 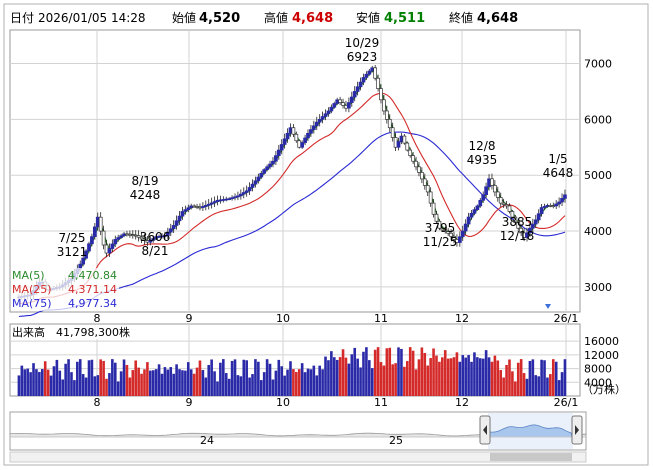 I want to click on navigator-label: 25, so click(x=396, y=440).